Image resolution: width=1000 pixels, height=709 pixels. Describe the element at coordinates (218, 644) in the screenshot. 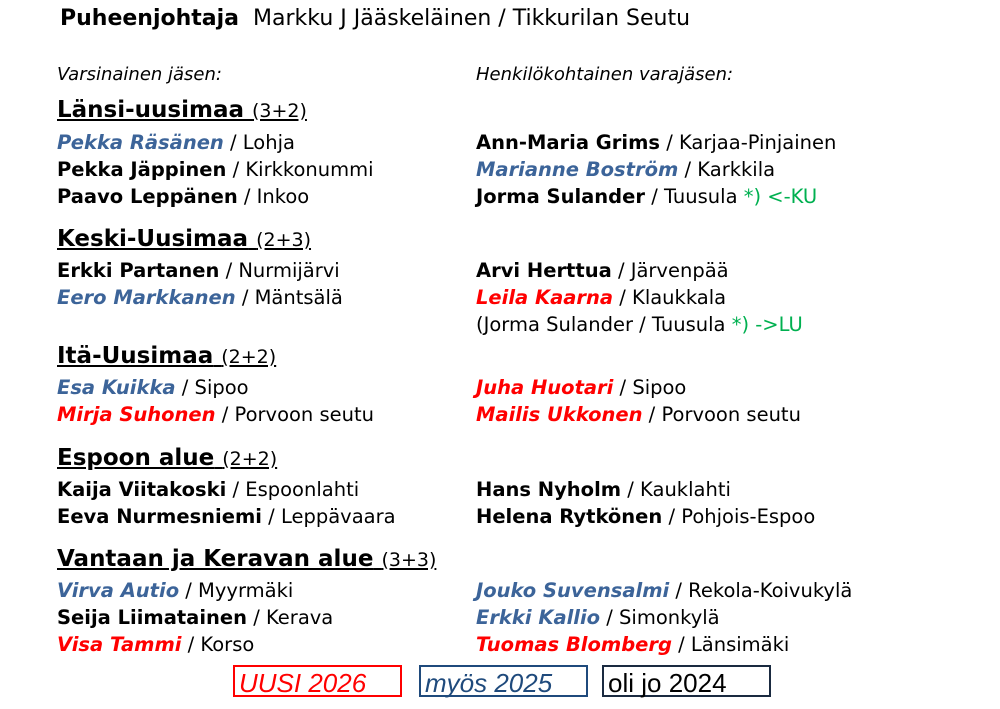

I see `member-place: / Korso` at that location.